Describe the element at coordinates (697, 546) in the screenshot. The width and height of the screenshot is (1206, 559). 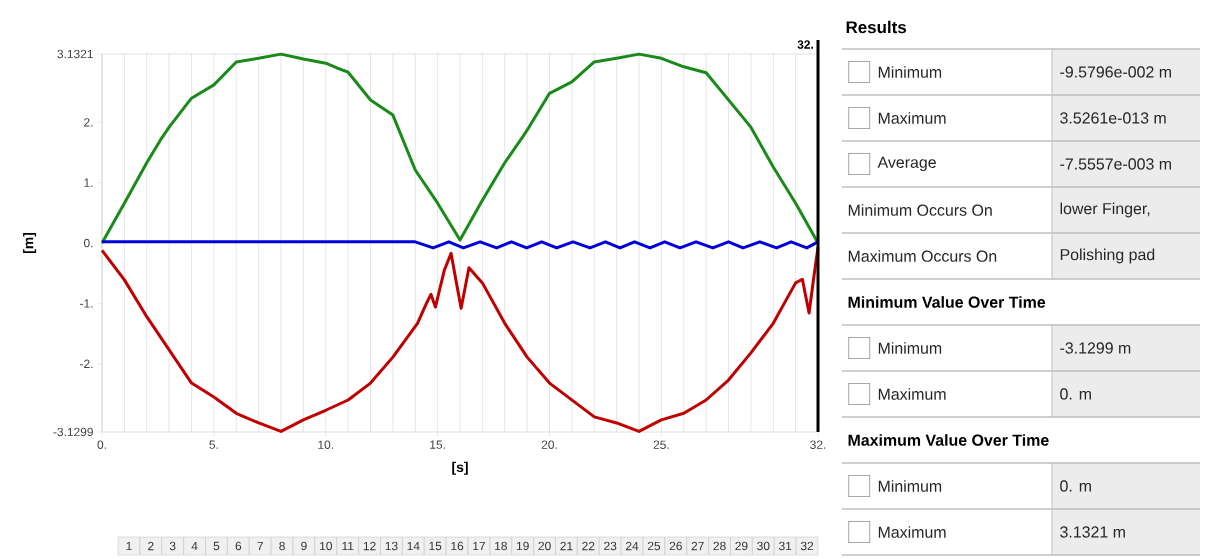
I see `text: 27` at that location.